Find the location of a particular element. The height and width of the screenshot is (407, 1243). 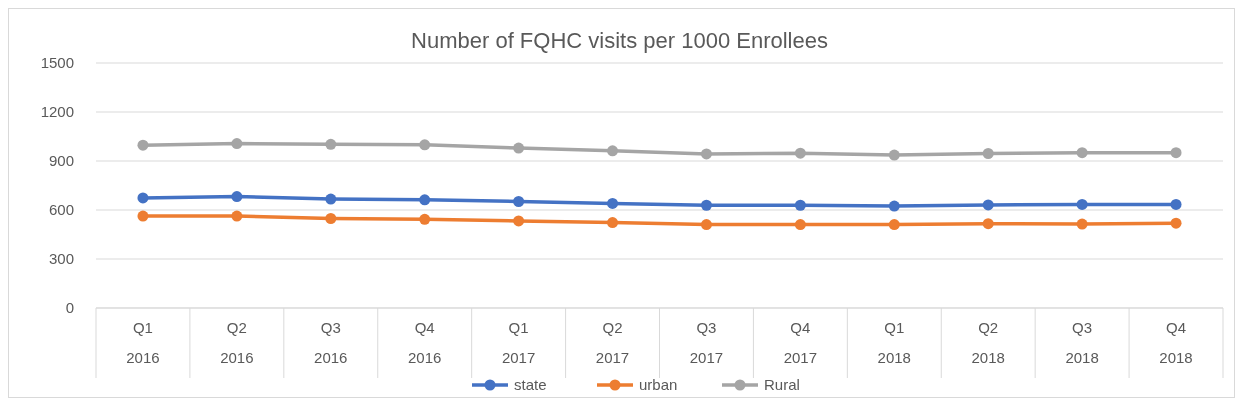

x-tick-label: Q2 2017 is located at coordinates (612, 342).